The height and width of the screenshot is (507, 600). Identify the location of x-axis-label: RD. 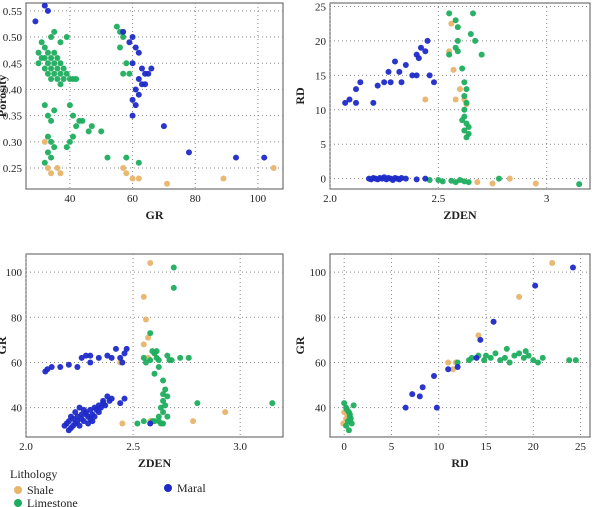
(460, 463).